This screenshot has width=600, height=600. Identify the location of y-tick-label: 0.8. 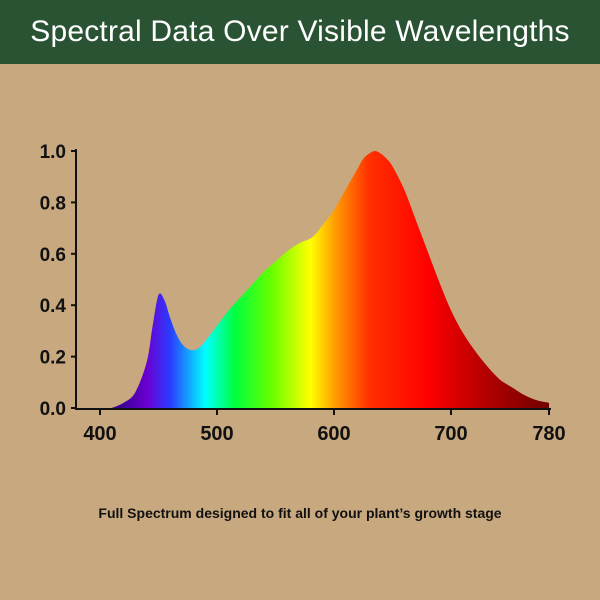
(53, 203).